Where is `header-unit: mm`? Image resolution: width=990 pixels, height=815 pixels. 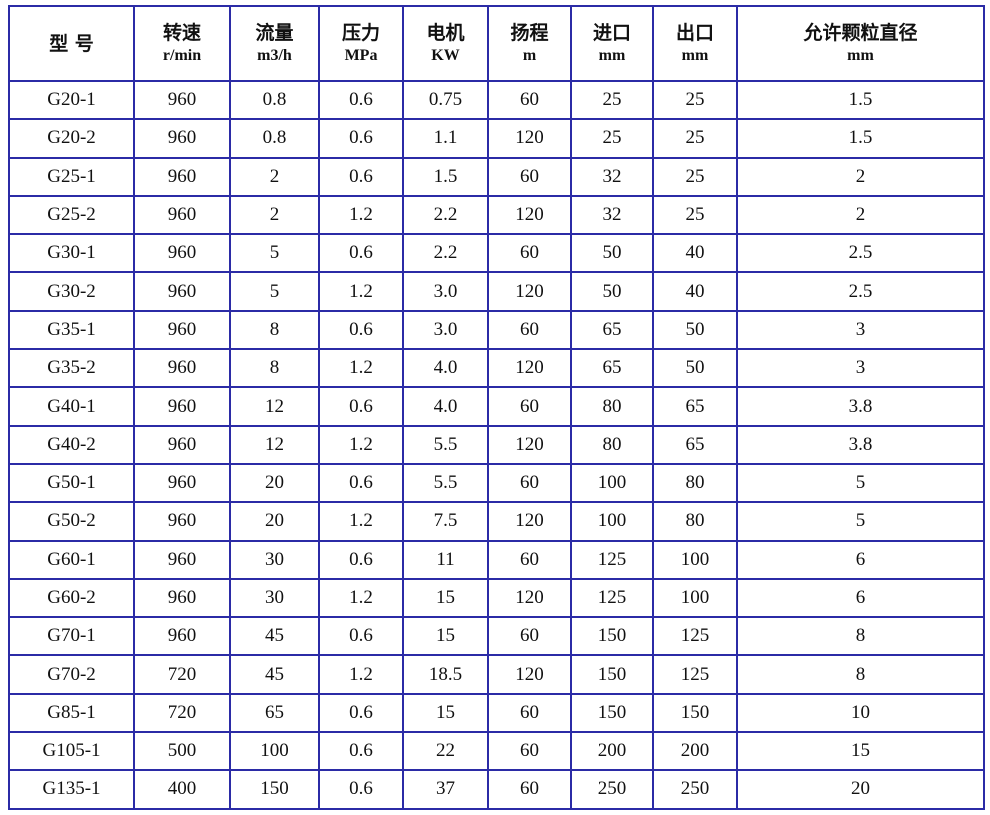 header-unit: mm is located at coordinates (612, 55).